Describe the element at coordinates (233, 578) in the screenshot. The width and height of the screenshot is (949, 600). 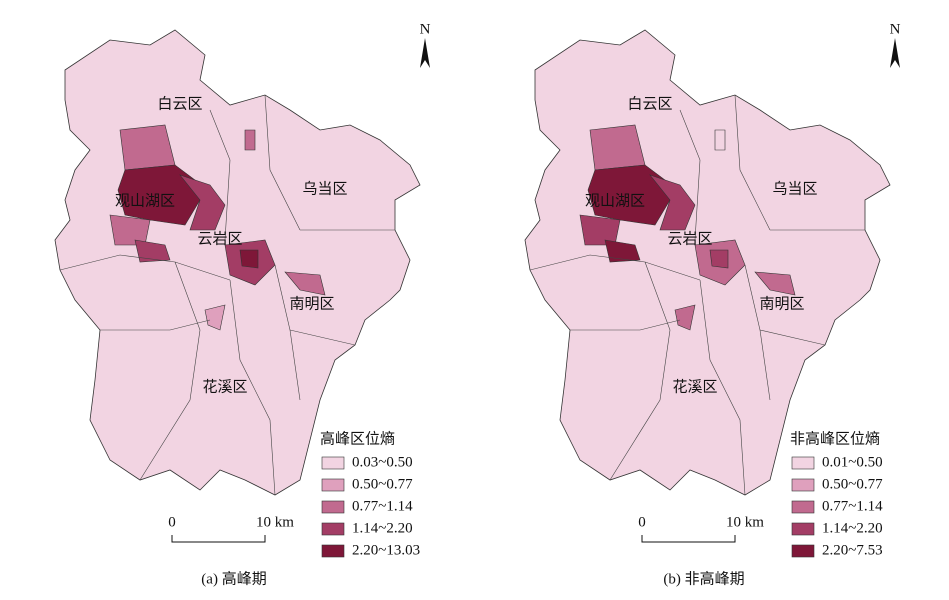
I see `caption: (a) 高峰期` at that location.